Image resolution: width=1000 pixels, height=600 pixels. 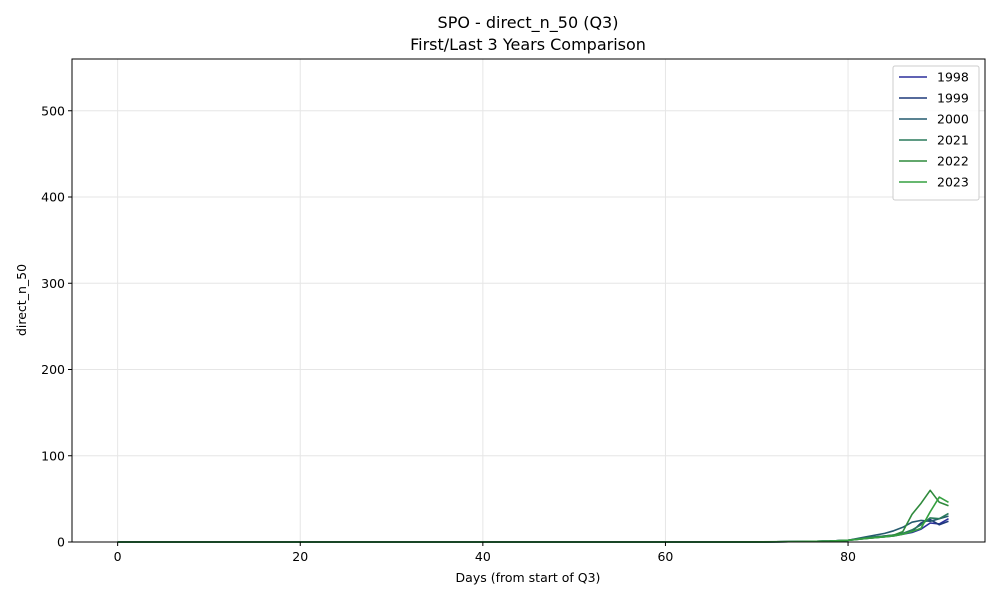 I want to click on y-tick-label: 200, so click(x=53, y=369).